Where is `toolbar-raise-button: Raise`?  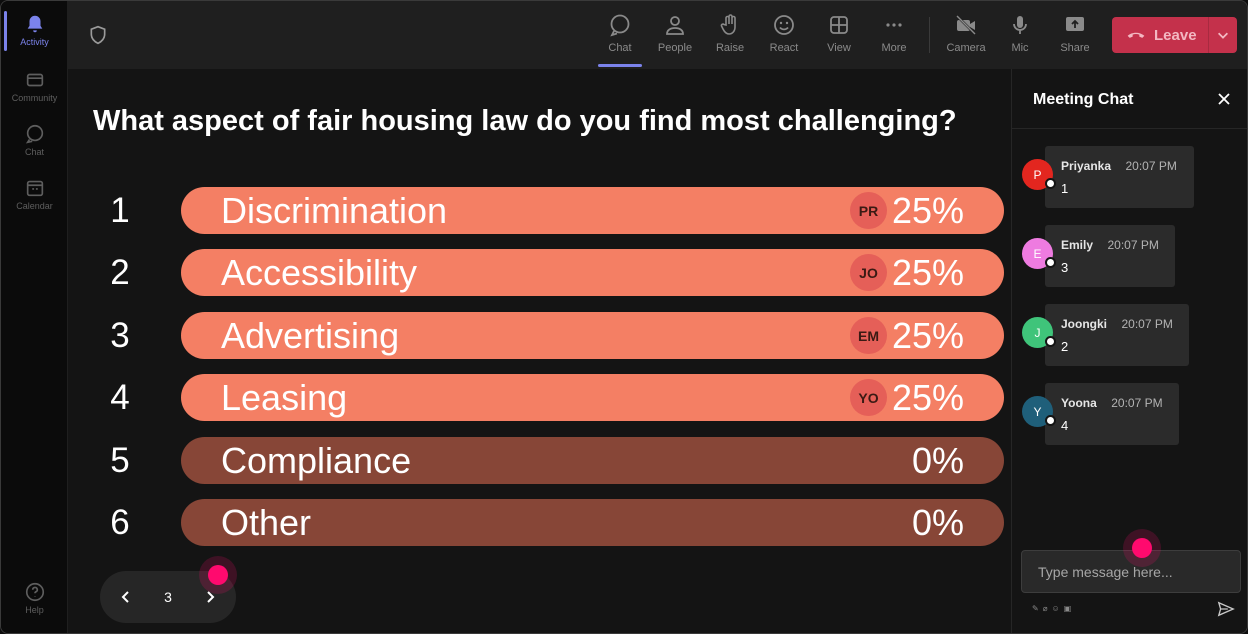 toolbar-raise-button: Raise is located at coordinates (730, 35).